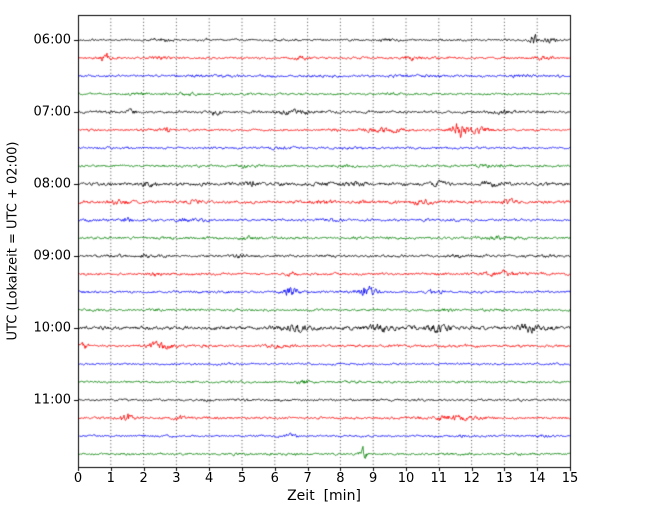  Describe the element at coordinates (471, 478) in the screenshot. I see `x-tick-label: 12` at that location.